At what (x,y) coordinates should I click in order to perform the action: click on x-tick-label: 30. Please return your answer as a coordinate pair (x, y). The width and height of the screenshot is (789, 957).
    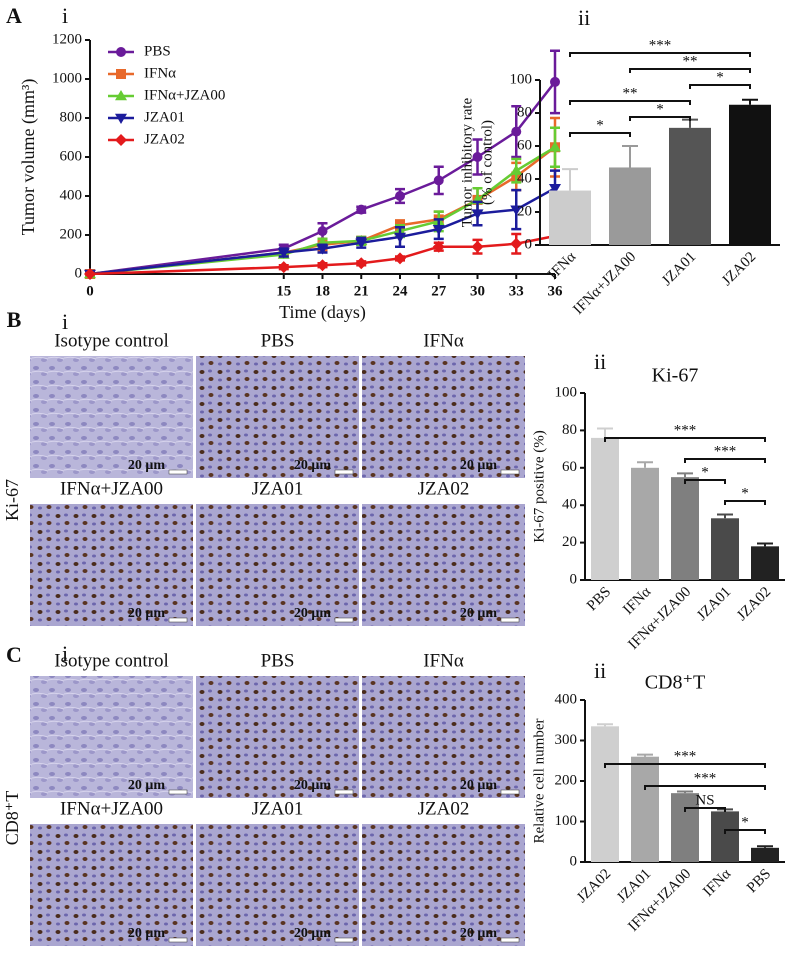
    Looking at the image, I should click on (477, 291).